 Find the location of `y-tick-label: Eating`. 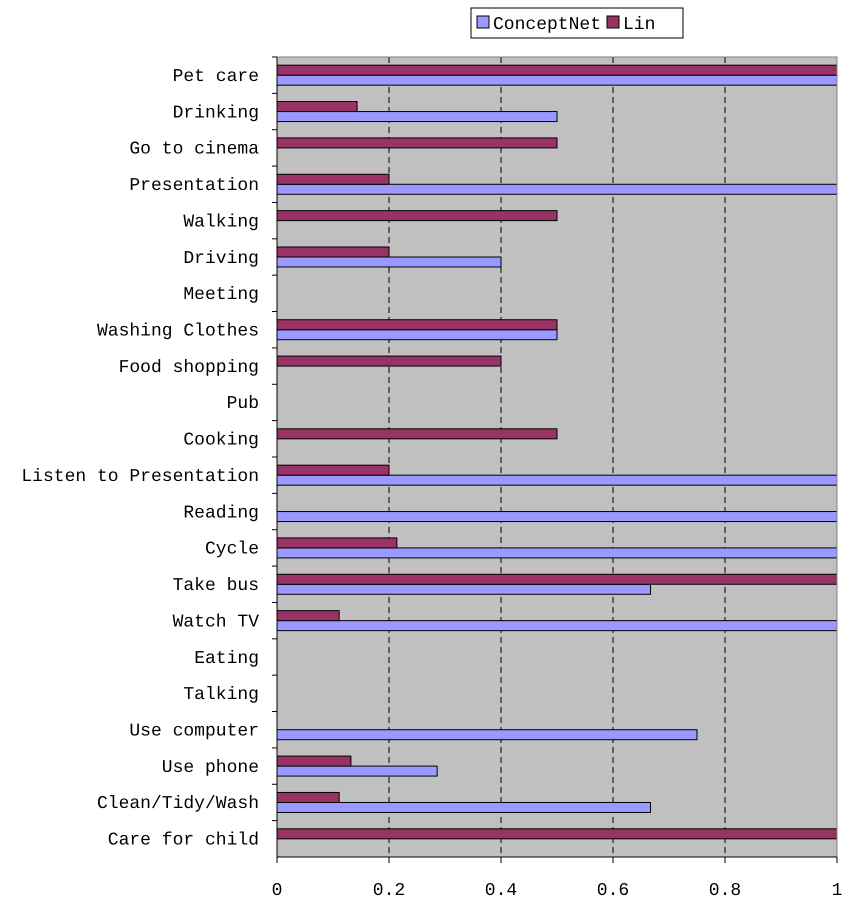

y-tick-label: Eating is located at coordinates (226, 658).